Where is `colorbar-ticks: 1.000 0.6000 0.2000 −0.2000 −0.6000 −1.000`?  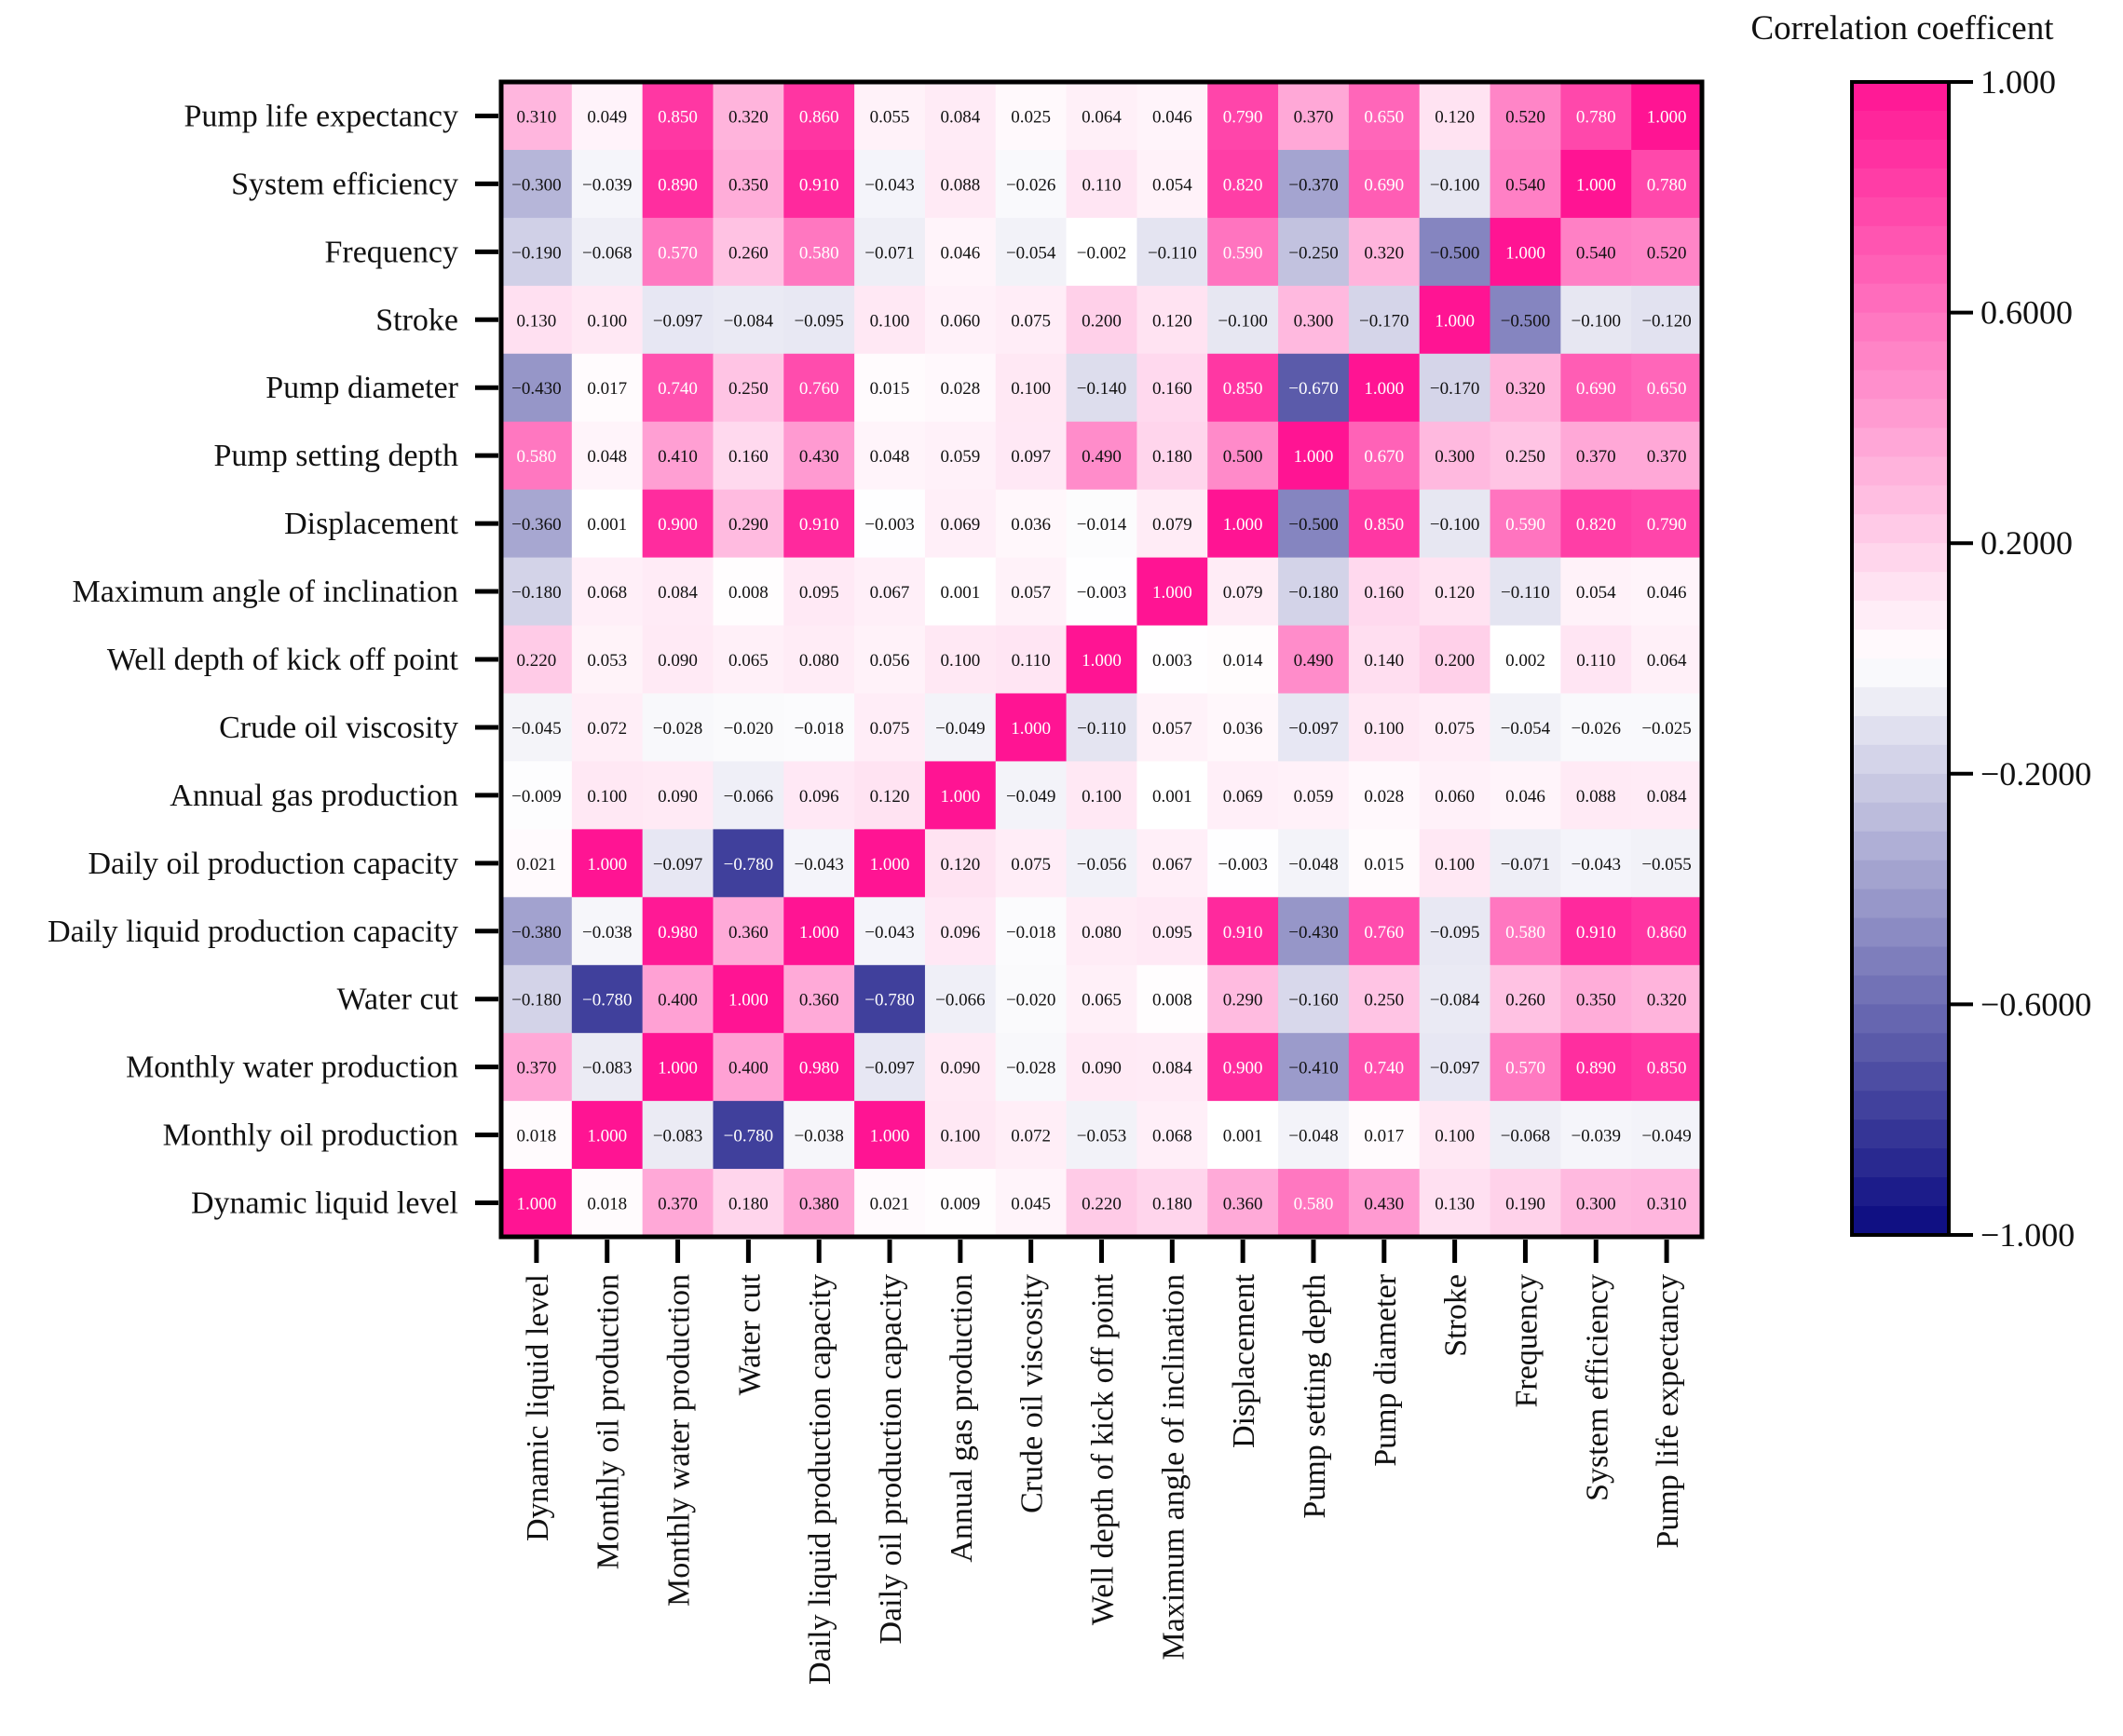 colorbar-ticks: 1.000 0.6000 0.2000 −0.2000 −0.6000 −1.000 is located at coordinates (2020, 658).